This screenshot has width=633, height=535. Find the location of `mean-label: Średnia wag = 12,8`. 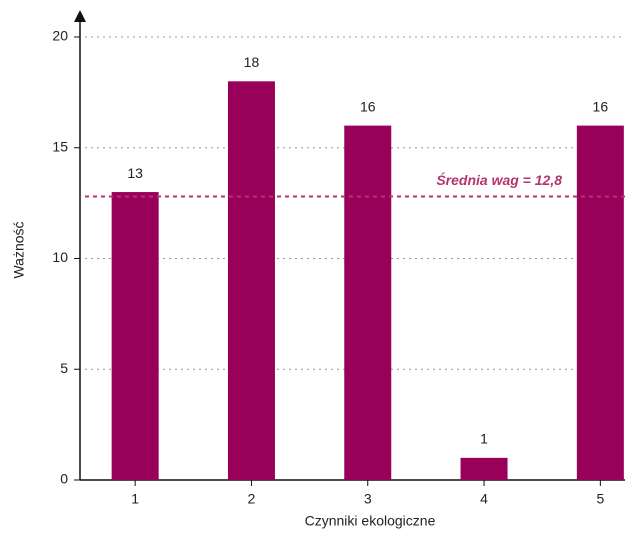

mean-label: Średnia wag = 12,8 is located at coordinates (499, 179).